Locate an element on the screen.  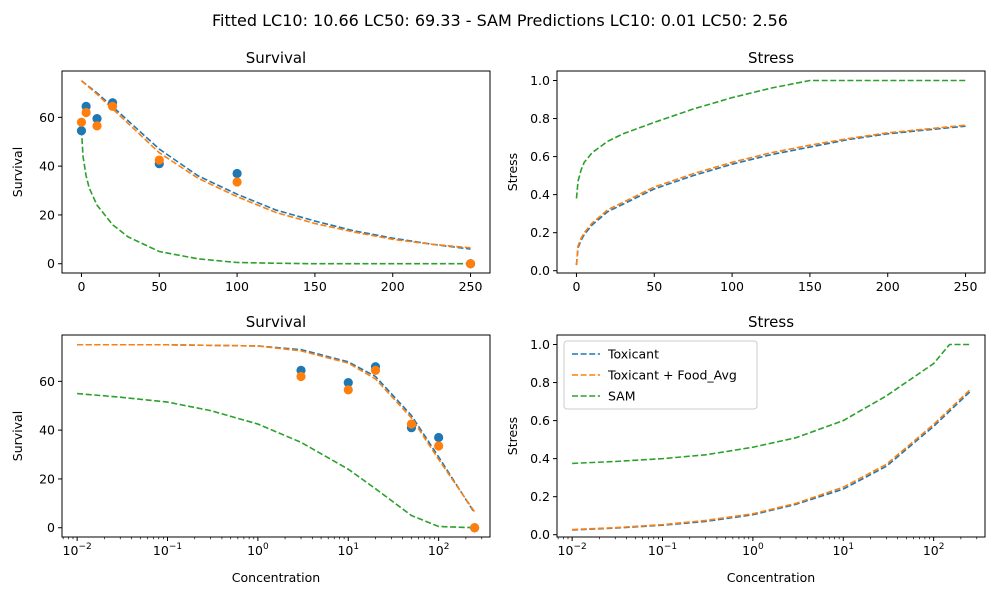
legend: Toxicant Toxicant + Food_Avg SAM is located at coordinates (660, 375).